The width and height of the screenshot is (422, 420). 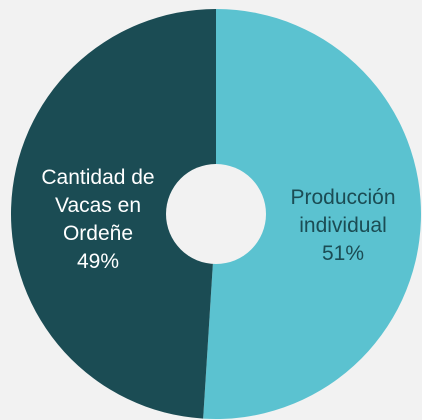 I want to click on category-label: Cantidad de Vacas en Ordeñe, so click(x=98, y=205).